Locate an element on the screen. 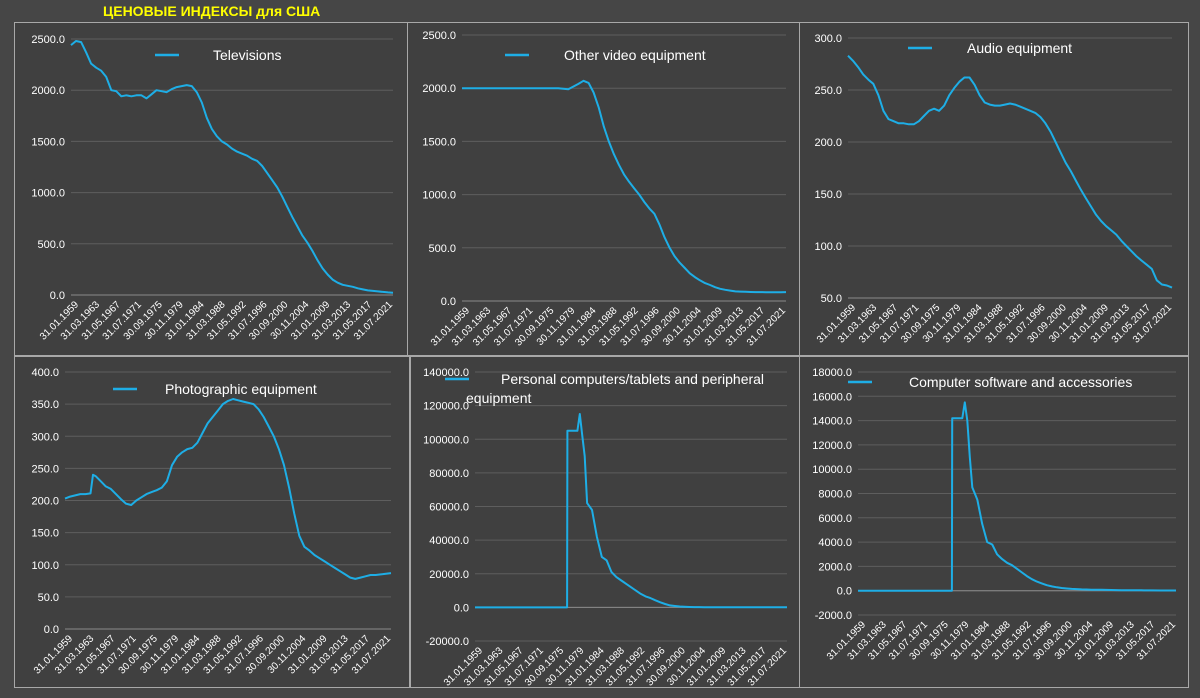 The image size is (1200, 698). chart-title: Other video equipment is located at coordinates (635, 55).